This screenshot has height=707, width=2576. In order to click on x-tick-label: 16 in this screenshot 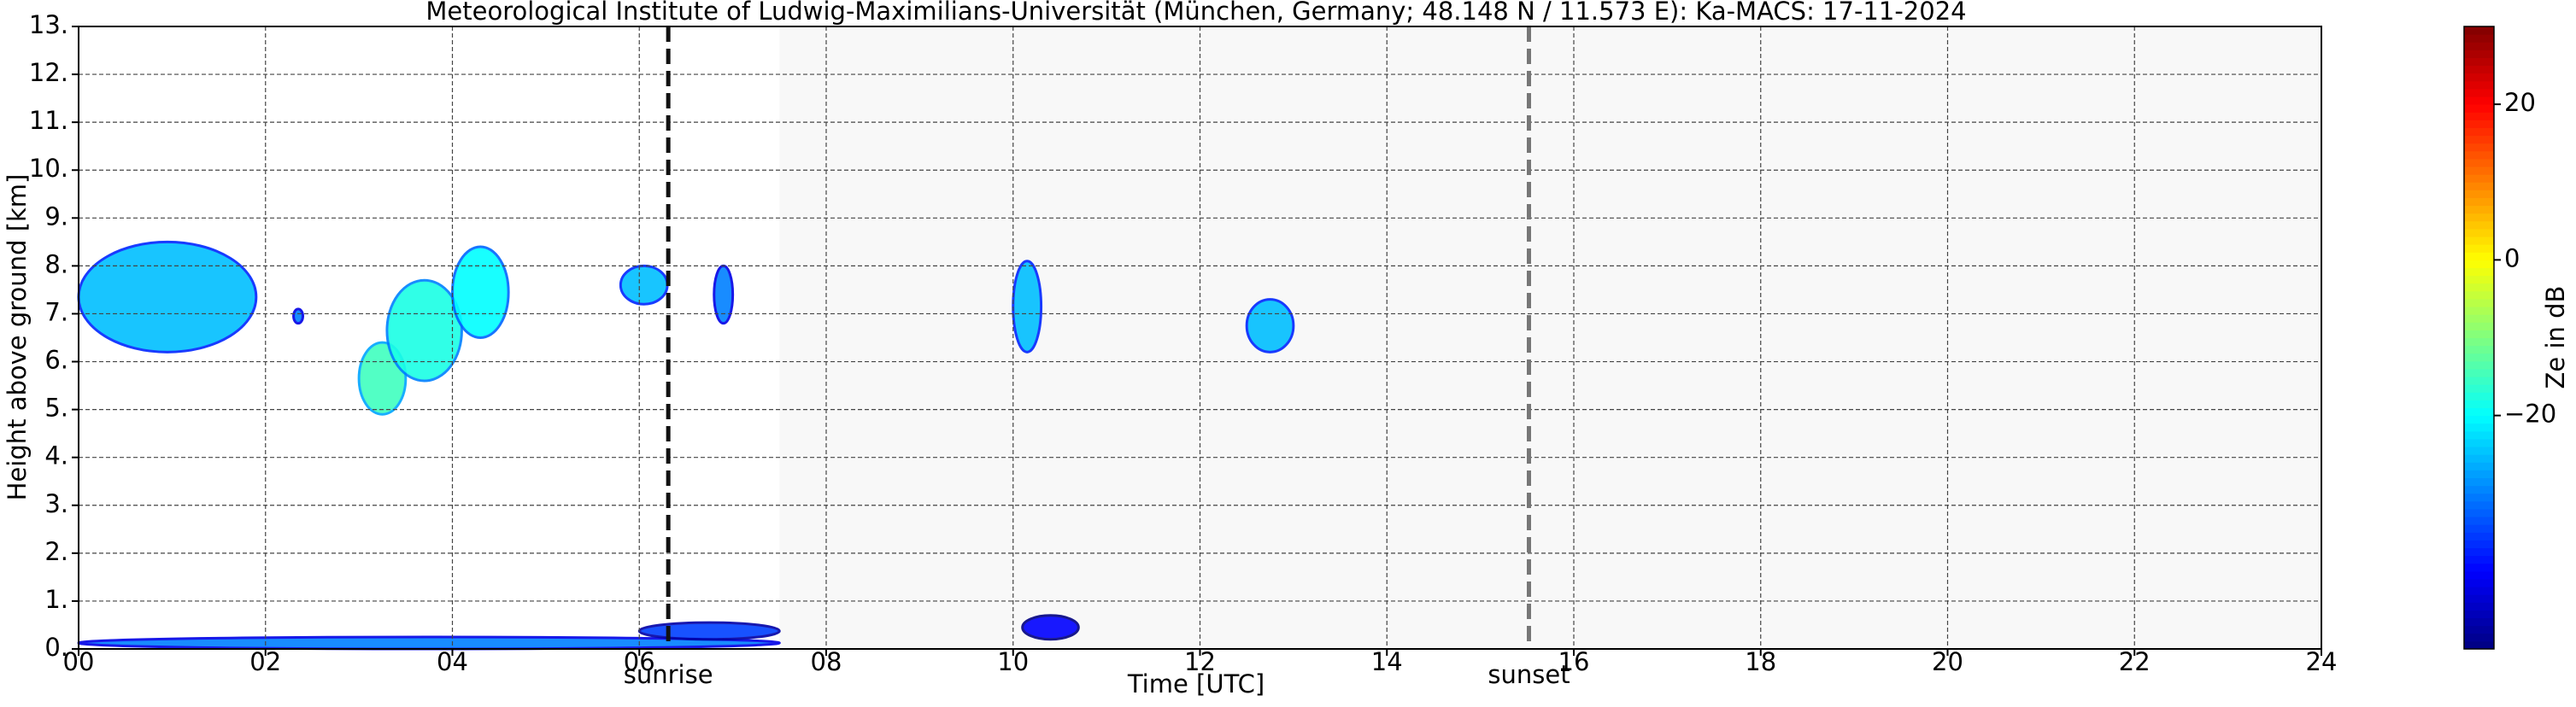, I will do `click(1574, 661)`.